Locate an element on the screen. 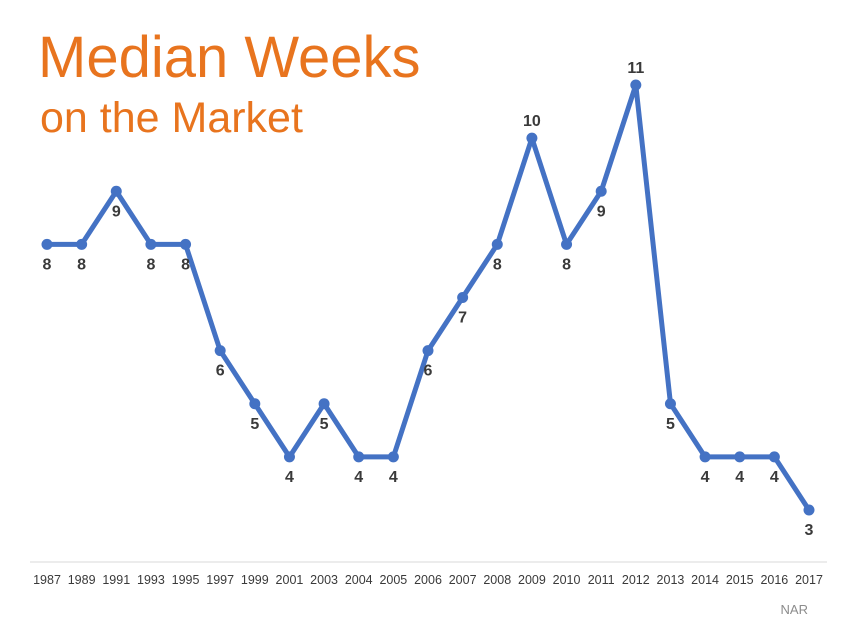 The height and width of the screenshot is (638, 850). x-tick-label: 2009 is located at coordinates (532, 580).